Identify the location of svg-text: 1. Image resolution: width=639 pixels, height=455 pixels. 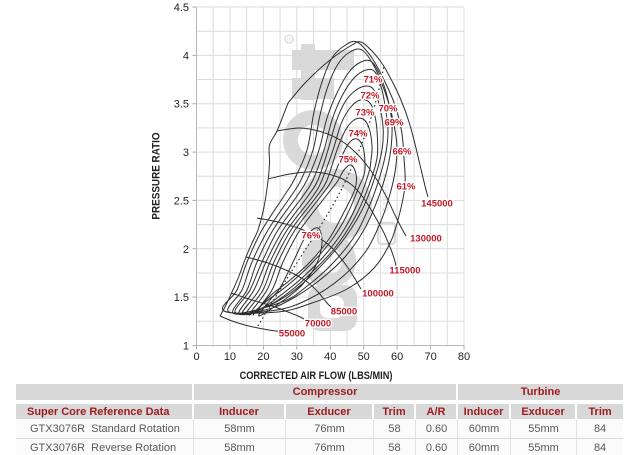
(186, 346).